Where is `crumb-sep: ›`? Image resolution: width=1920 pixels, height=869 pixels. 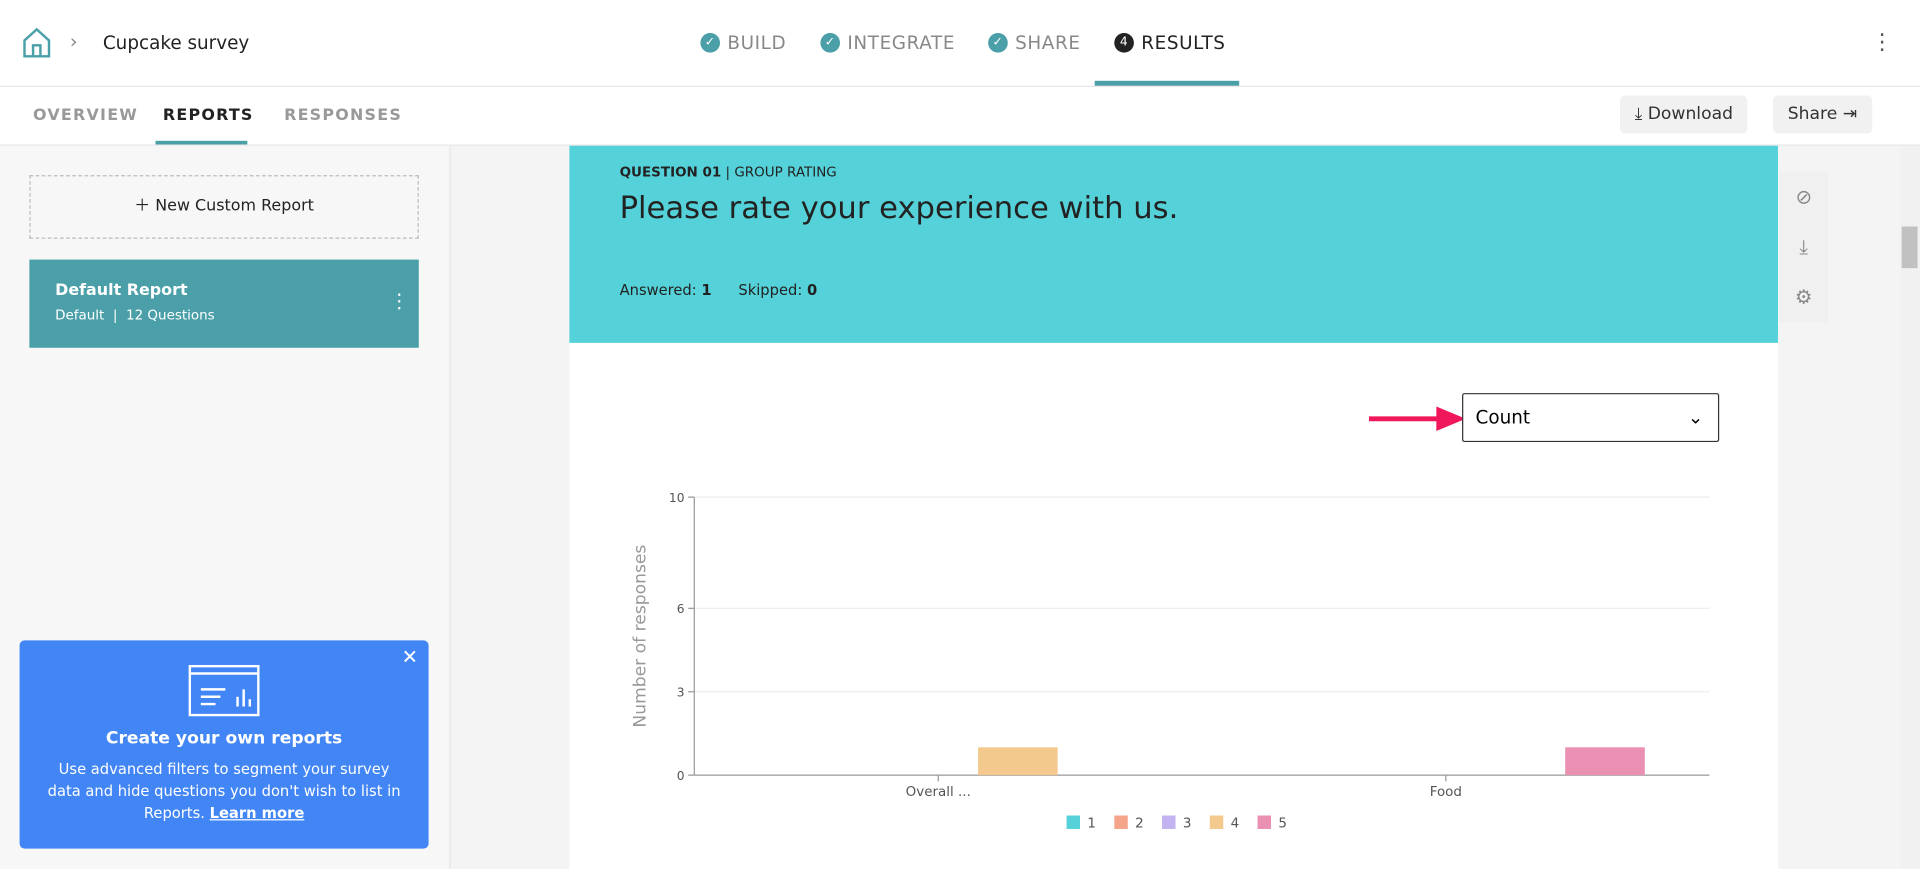 crumb-sep: › is located at coordinates (73, 41).